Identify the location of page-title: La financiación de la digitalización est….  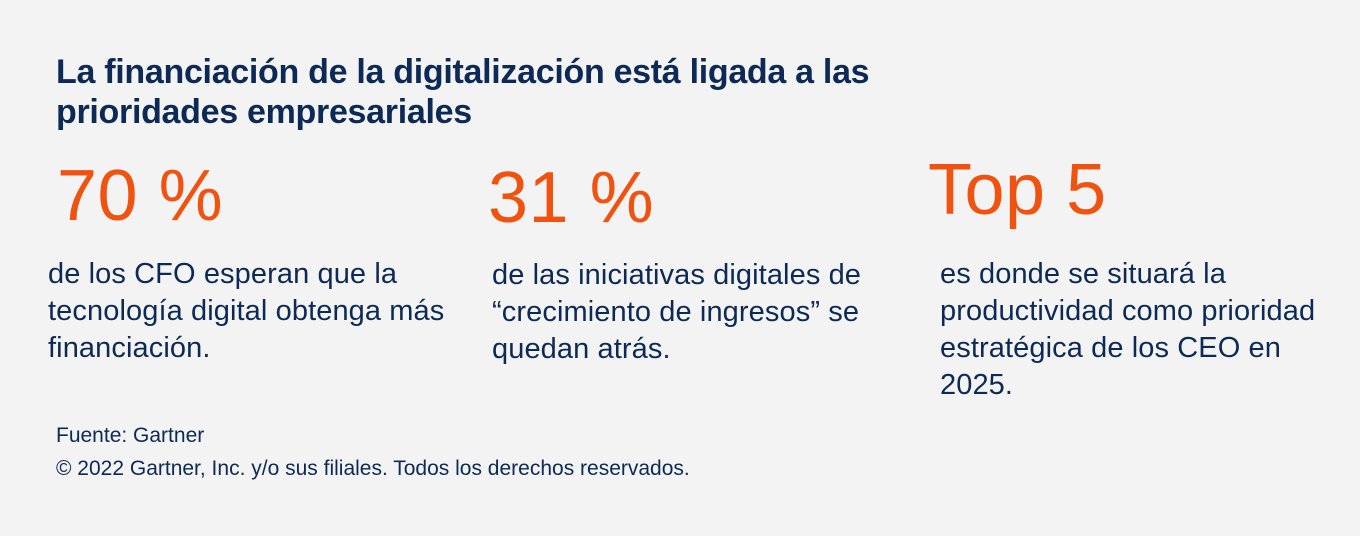
(463, 92).